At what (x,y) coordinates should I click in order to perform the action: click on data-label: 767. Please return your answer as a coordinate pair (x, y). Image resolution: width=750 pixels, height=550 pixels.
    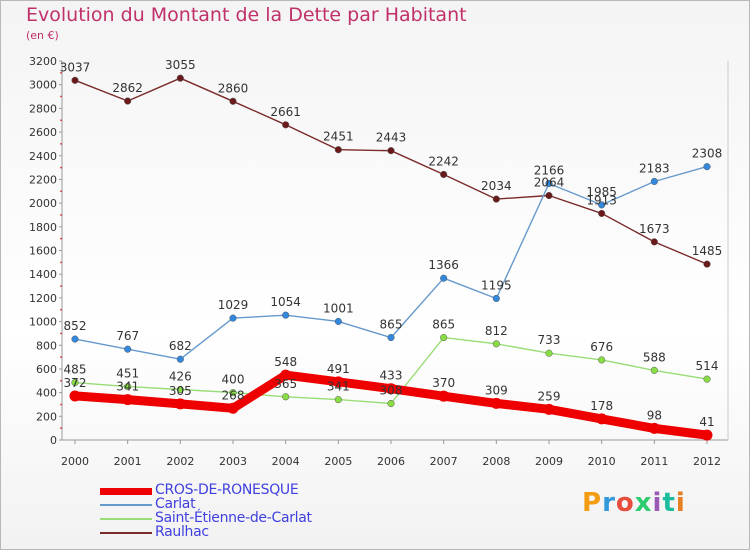
    Looking at the image, I should click on (127, 336).